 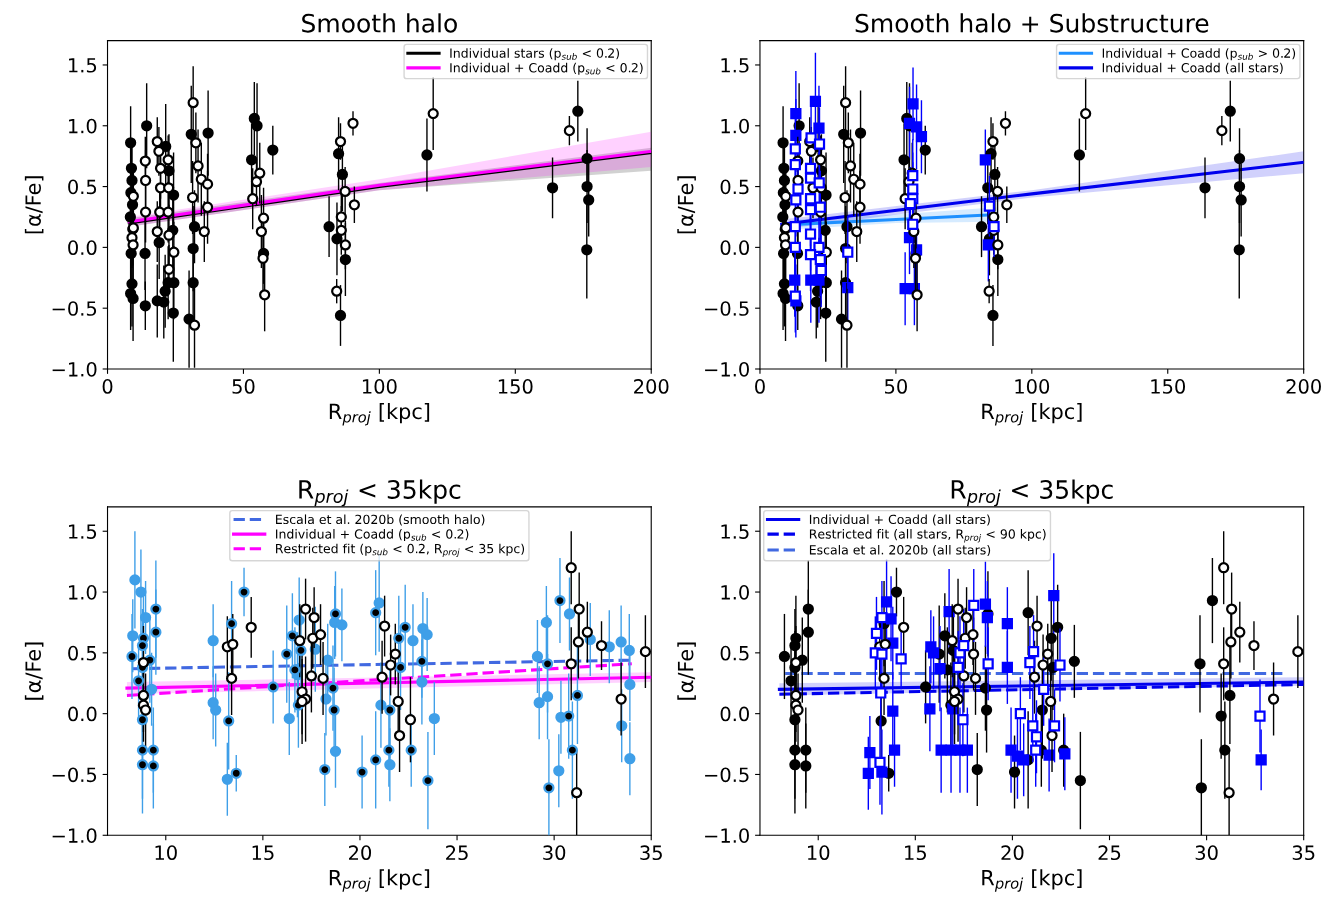 What do you see at coordinates (1032, 23) in the screenshot?
I see `chart-title: Smooth halo + Substructure` at bounding box center [1032, 23].